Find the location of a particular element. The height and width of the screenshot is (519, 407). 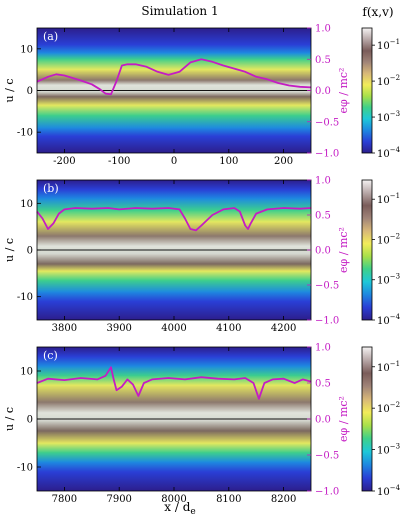

x-tick-label: 8200 is located at coordinates (283, 499).